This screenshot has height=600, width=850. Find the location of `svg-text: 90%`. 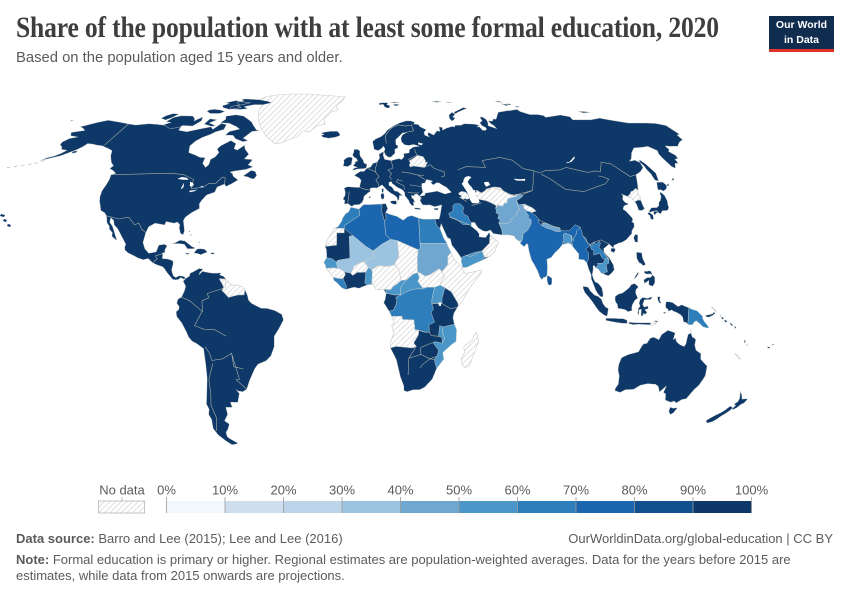

svg-text: 90% is located at coordinates (693, 490).